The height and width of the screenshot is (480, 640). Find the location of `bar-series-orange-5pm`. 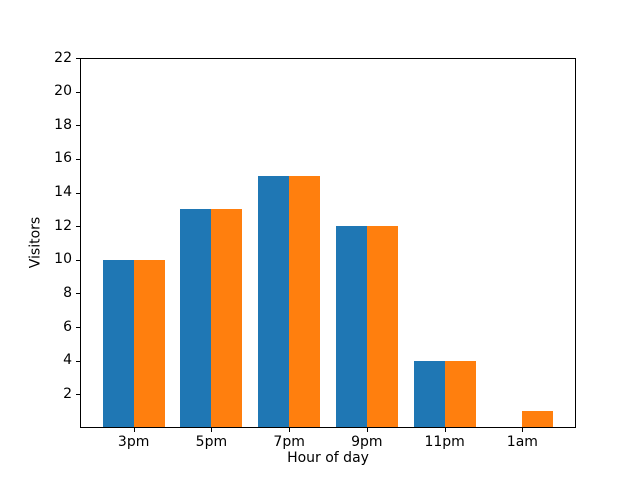

bar-series-orange-5pm is located at coordinates (227, 318).